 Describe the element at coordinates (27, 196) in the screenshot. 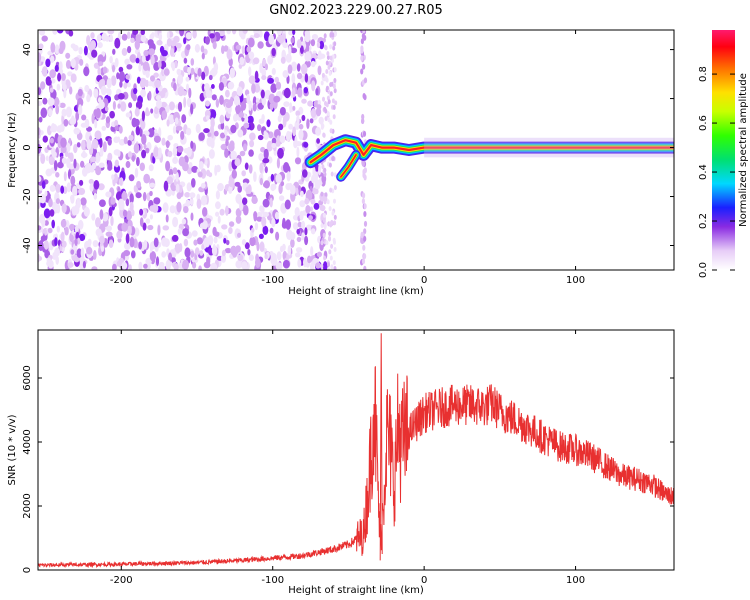

I see `top-y-tick-label: -20` at that location.